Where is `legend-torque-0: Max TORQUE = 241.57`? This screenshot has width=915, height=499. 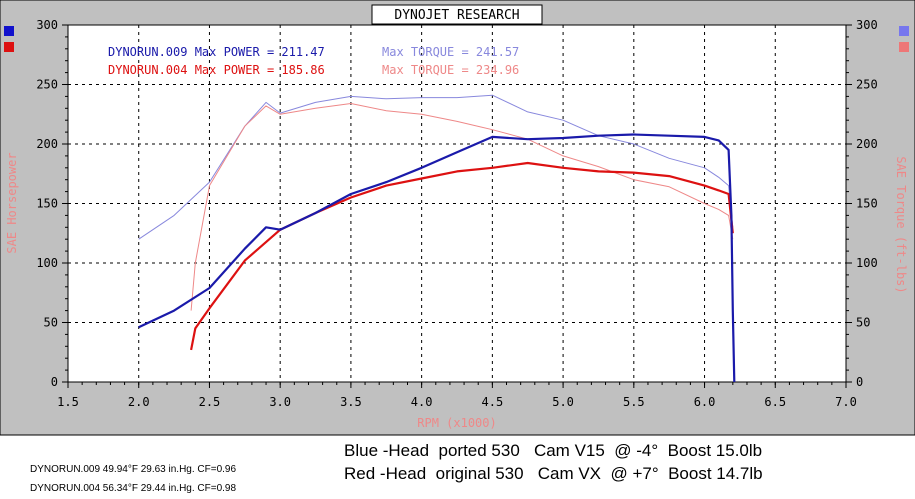
legend-torque-0: Max TORQUE = 241.57 is located at coordinates (450, 52).